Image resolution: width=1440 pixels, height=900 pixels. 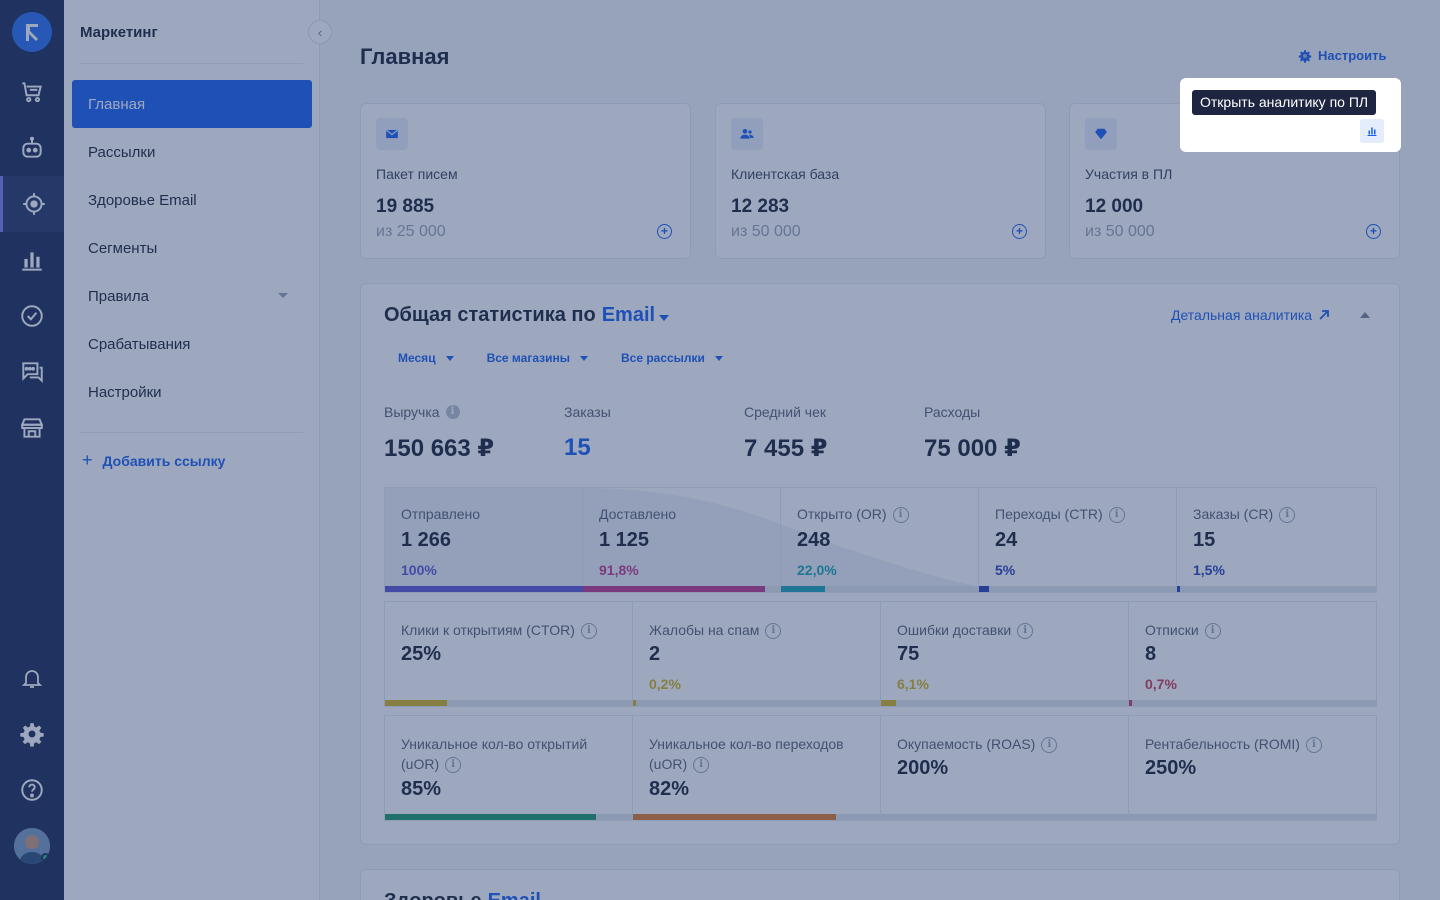 What do you see at coordinates (490, 315) in the screenshot?
I see `stats-title-prefix: Общая статистика по` at bounding box center [490, 315].